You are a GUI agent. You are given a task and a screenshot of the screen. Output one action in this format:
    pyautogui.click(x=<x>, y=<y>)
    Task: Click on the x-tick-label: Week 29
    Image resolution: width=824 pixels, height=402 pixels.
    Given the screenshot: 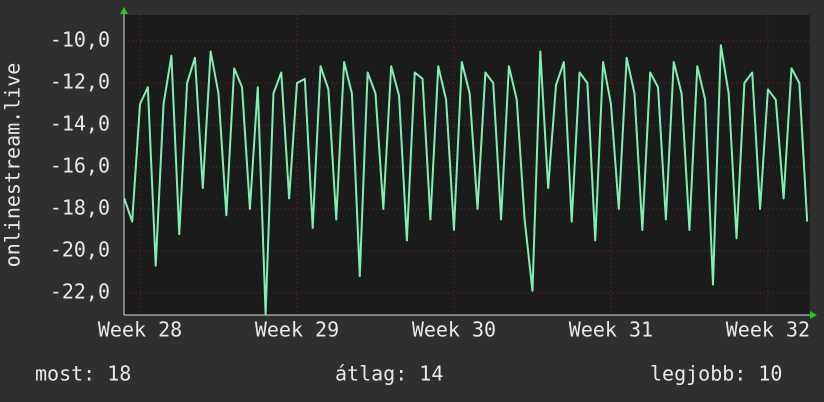 What is the action you would take?
    pyautogui.click(x=297, y=330)
    